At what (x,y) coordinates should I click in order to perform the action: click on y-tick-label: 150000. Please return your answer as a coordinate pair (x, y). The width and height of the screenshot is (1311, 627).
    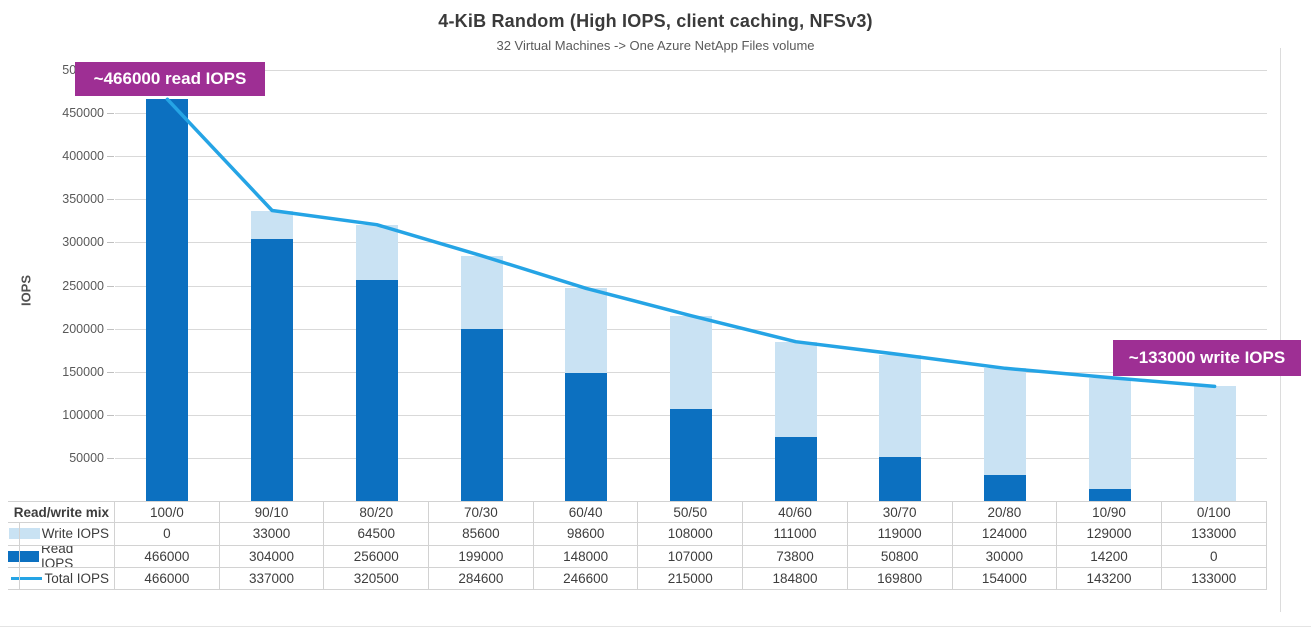
    Looking at the image, I should click on (83, 371).